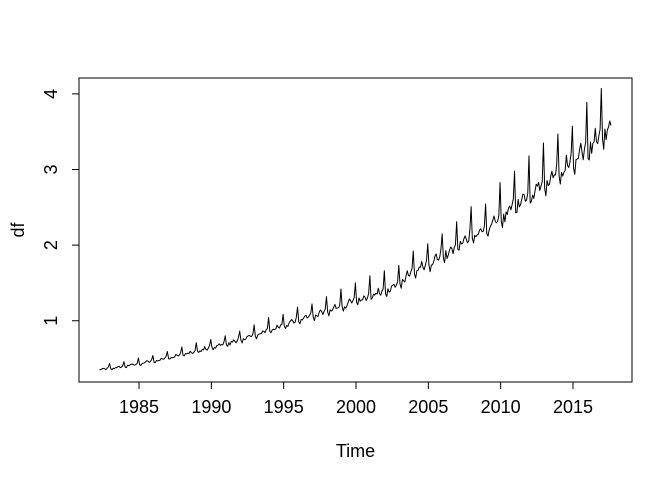  What do you see at coordinates (211, 407) in the screenshot?
I see `x-tick-label: 1990` at bounding box center [211, 407].